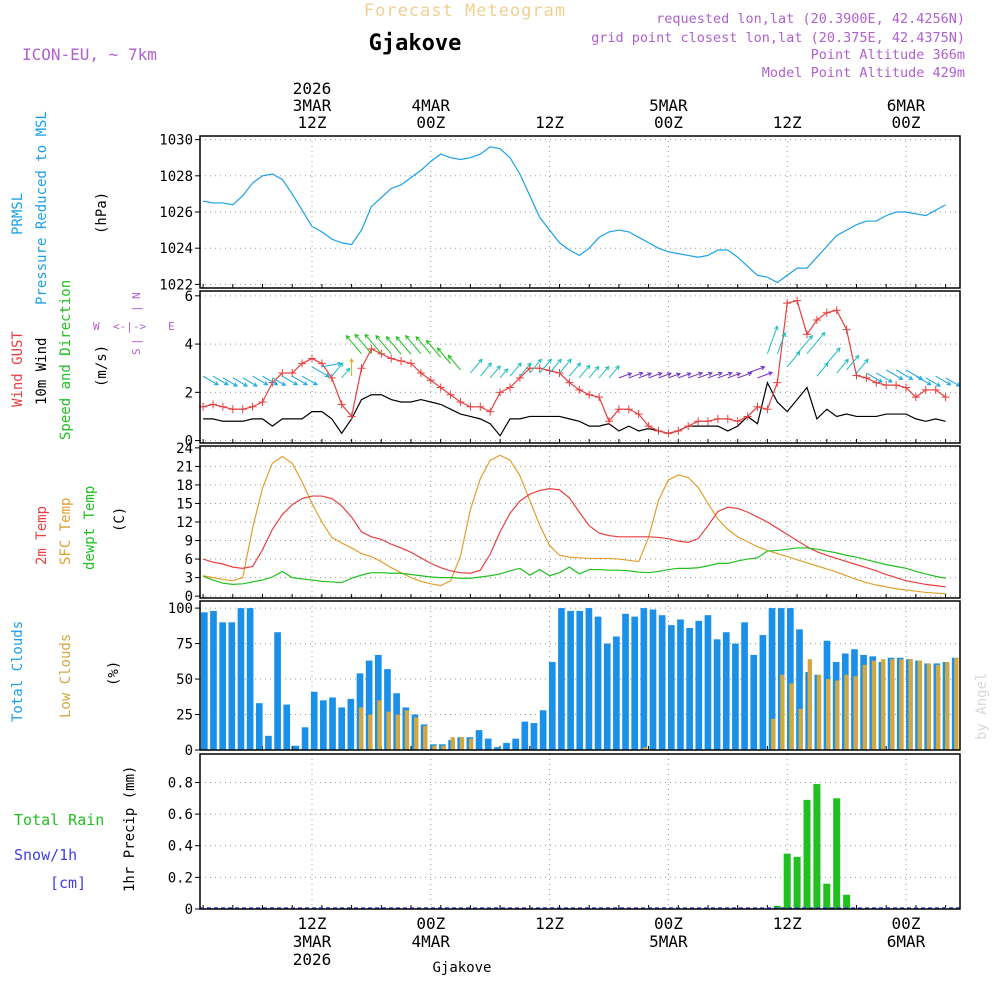 The height and width of the screenshot is (1004, 1000). Describe the element at coordinates (68, 883) in the screenshot. I see `snow-unit-label: [cm]` at that location.